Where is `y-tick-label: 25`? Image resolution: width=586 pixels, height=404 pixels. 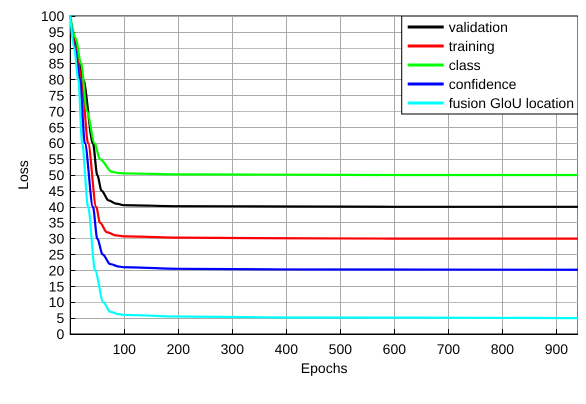
y-tick-label: 25 is located at coordinates (56, 254).